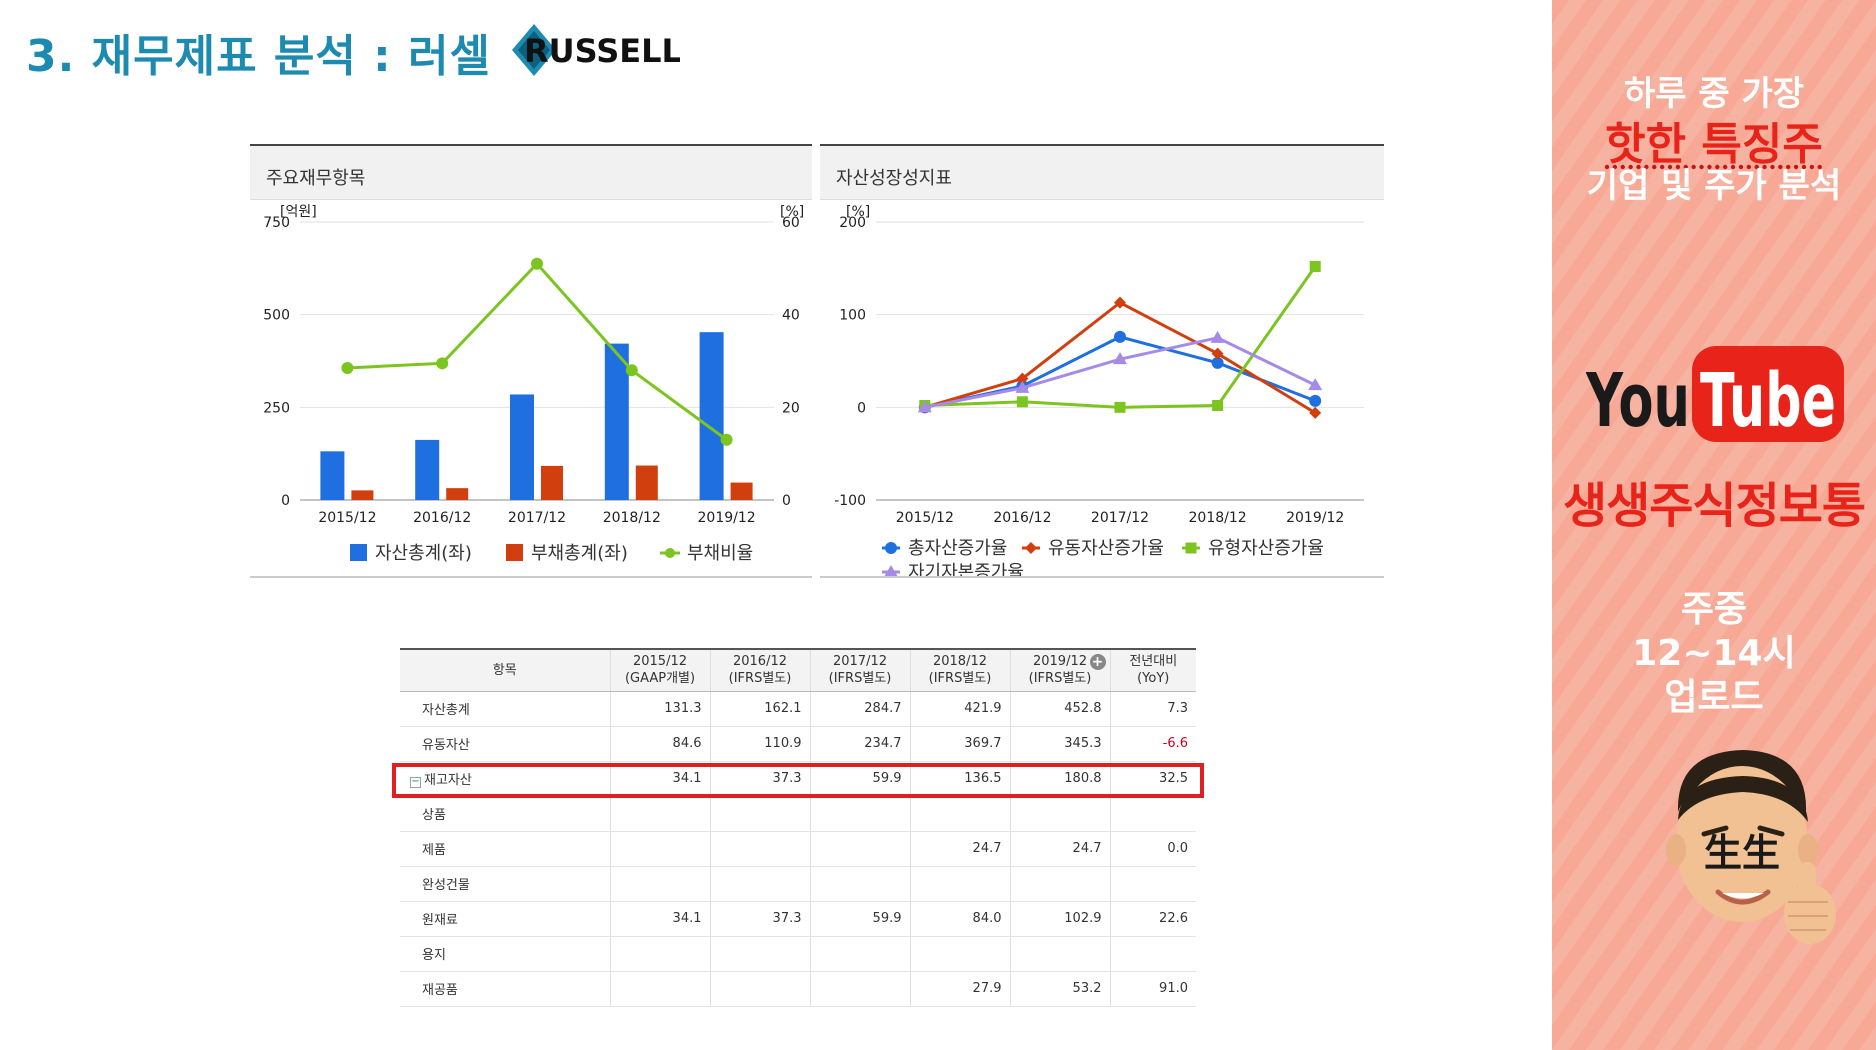 The image size is (1876, 1050). Describe the element at coordinates (1152, 709) in the screenshot. I see `table-cell: 7.3` at that location.